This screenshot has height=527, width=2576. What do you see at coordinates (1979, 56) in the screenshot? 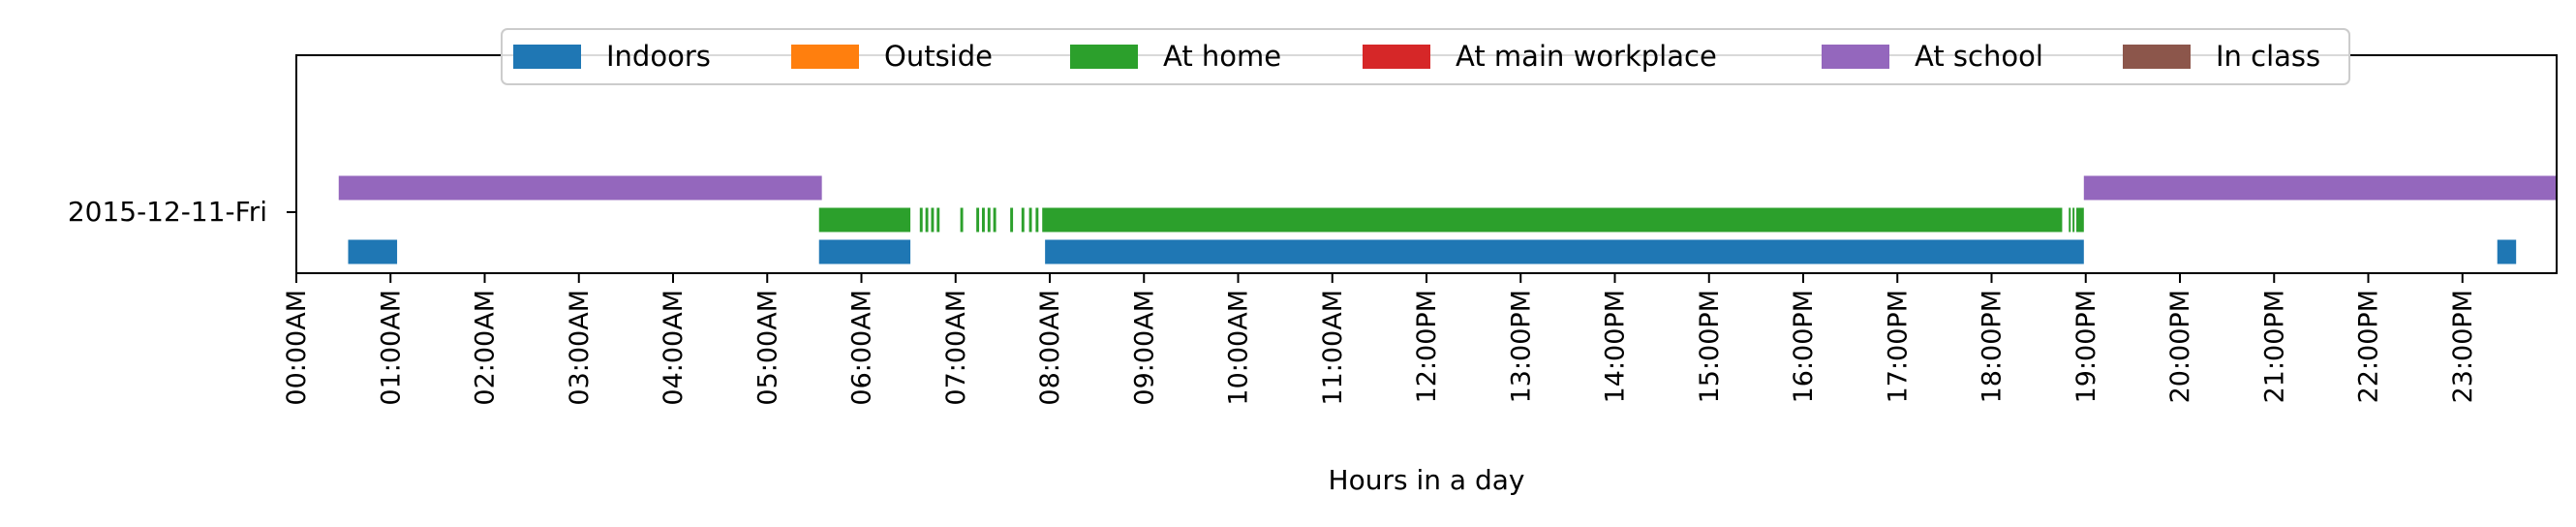
I see `legend-label-at-school: At school` at bounding box center [1979, 56].